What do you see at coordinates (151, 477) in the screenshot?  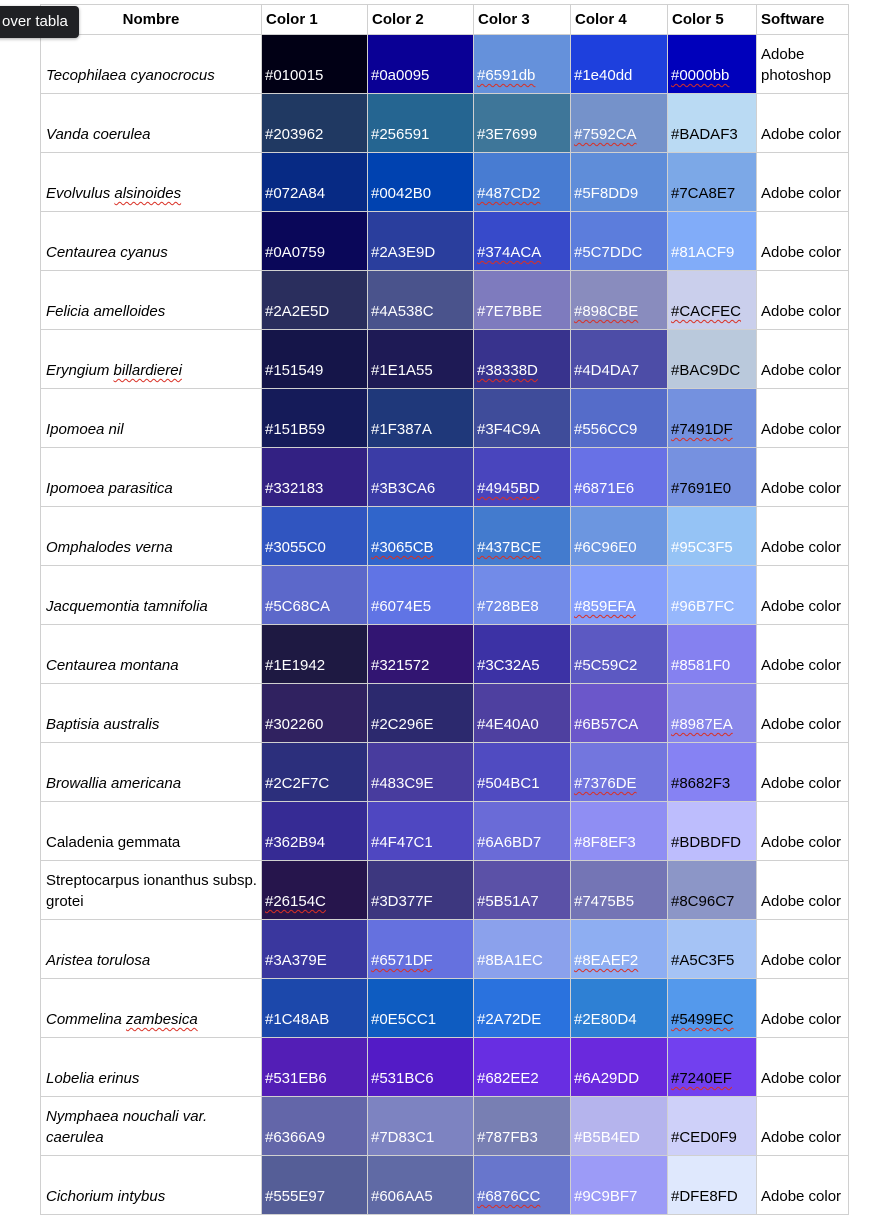 I see `species-name-cell: Ipomoea parasitica` at bounding box center [151, 477].